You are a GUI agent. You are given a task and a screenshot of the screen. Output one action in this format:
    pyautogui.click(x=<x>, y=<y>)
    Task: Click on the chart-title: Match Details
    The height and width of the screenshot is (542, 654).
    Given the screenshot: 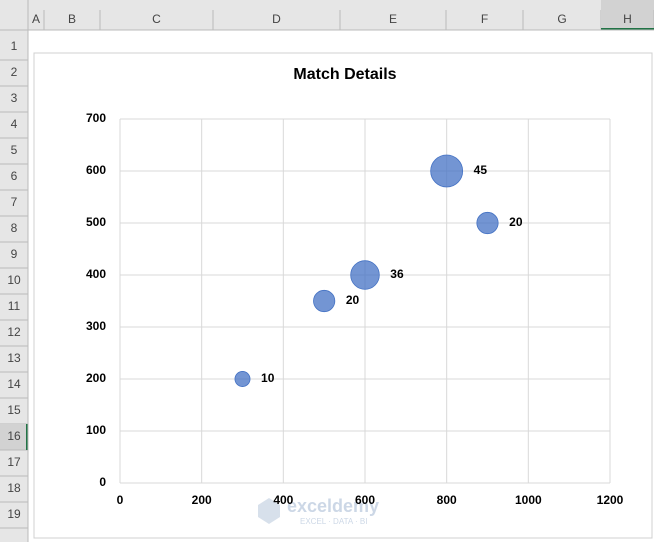 What is the action you would take?
    pyautogui.click(x=344, y=74)
    